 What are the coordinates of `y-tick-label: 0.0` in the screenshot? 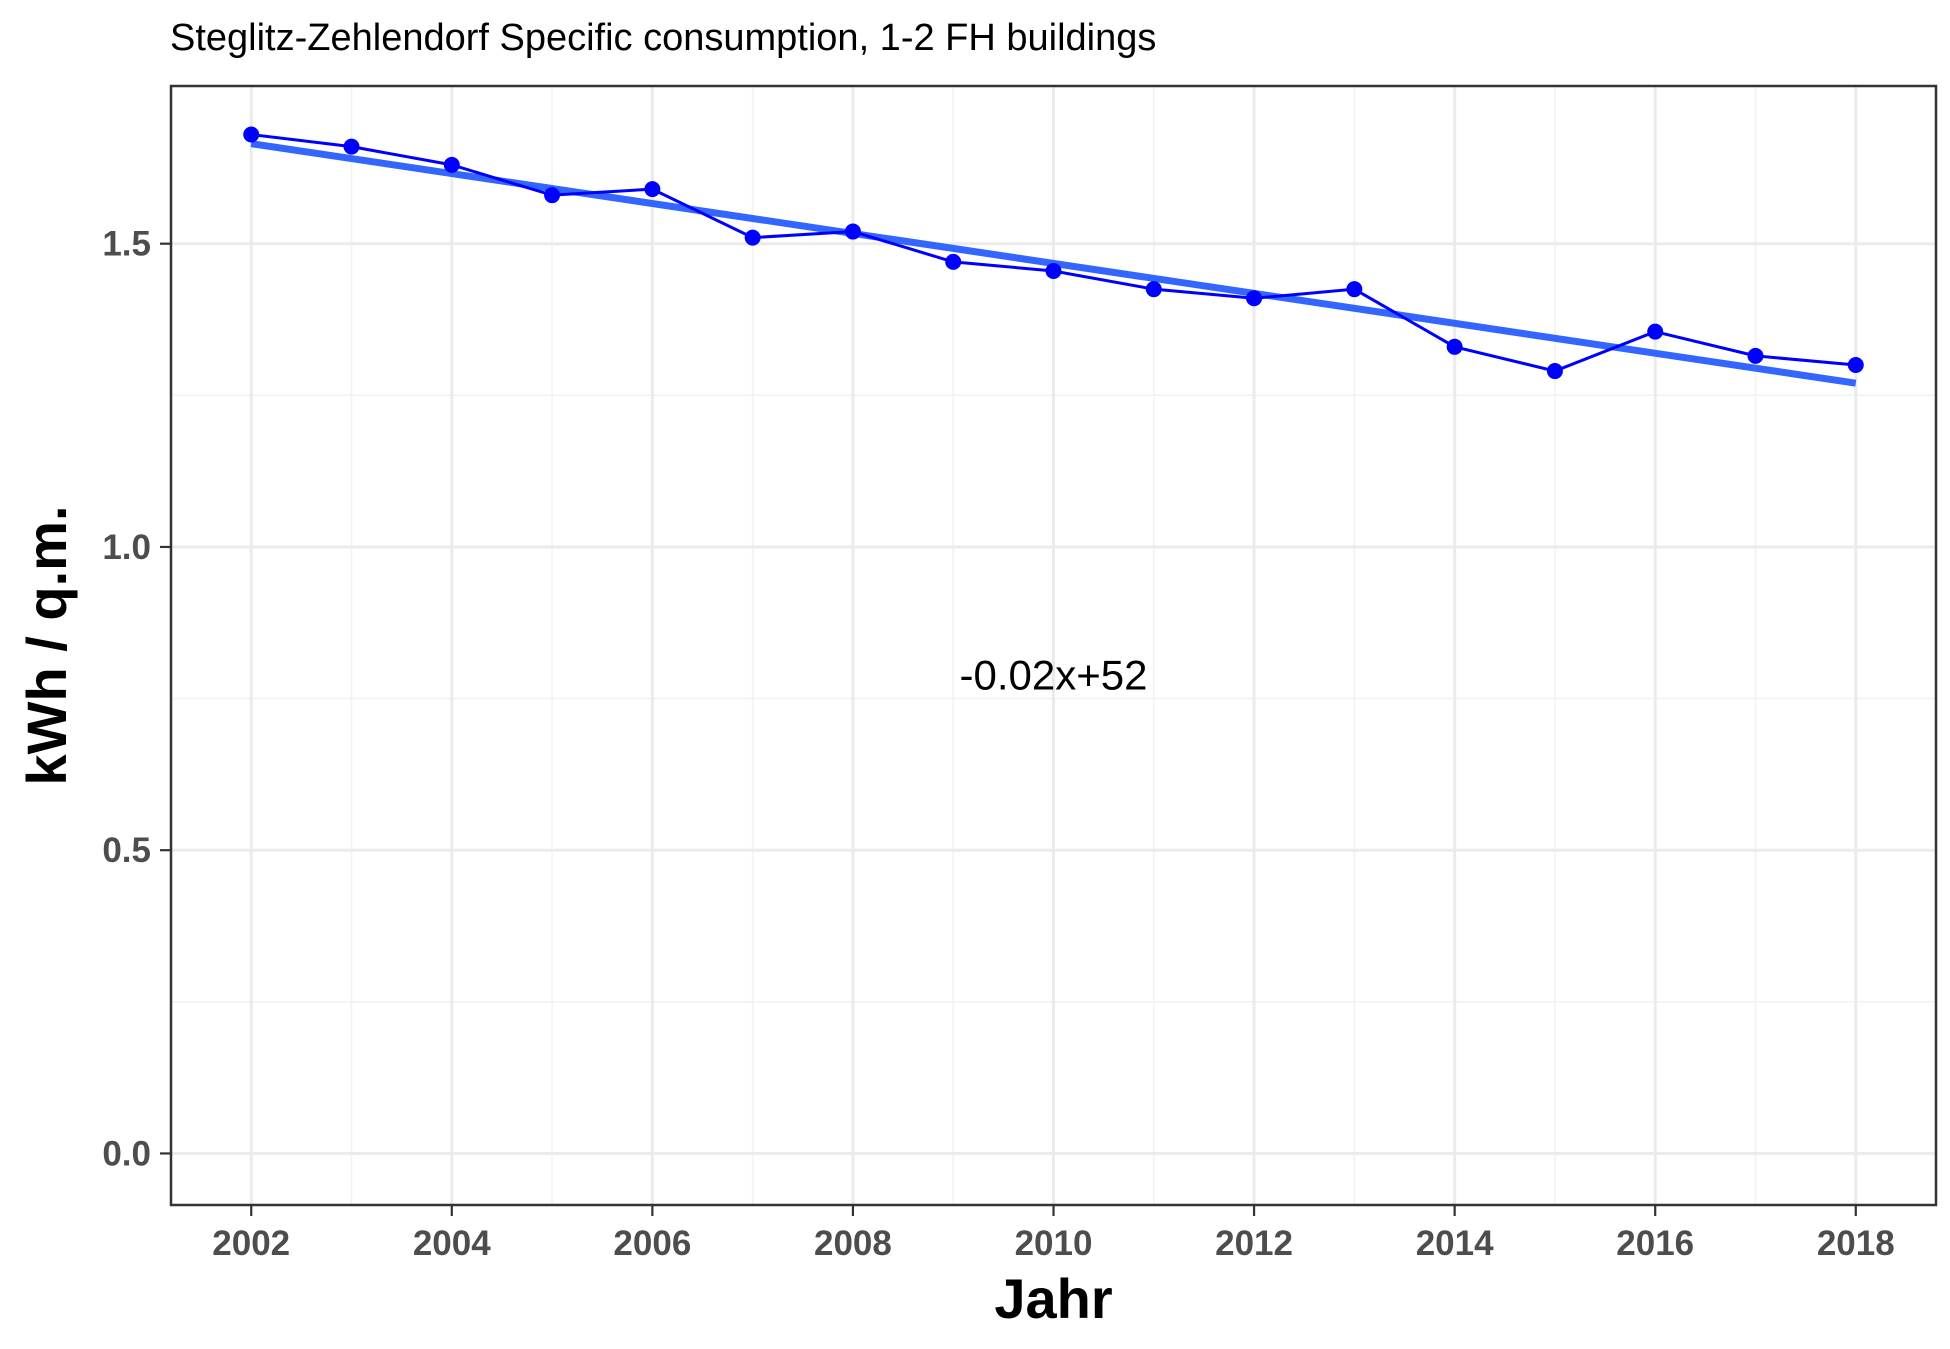 It's located at (126, 1153).